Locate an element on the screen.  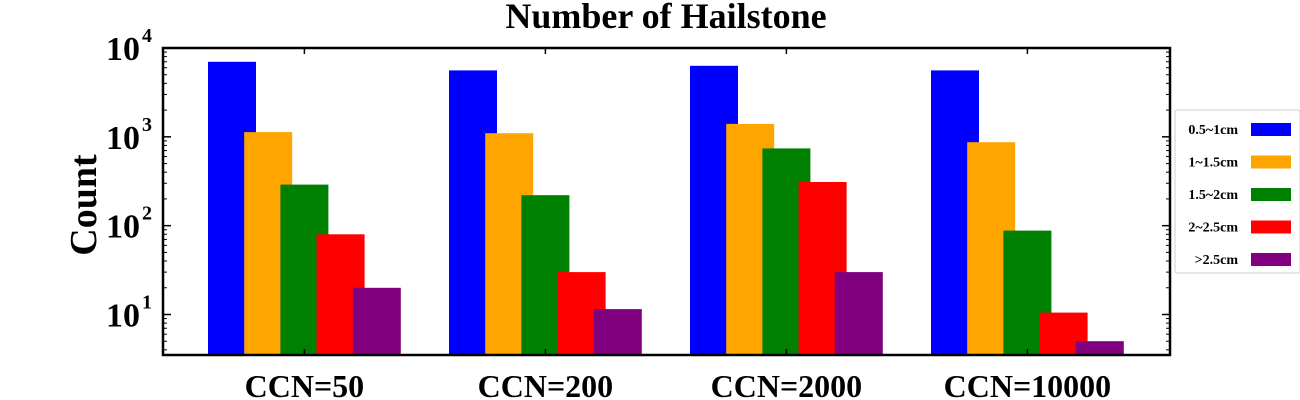
y-tick-exponent: 2 is located at coordinates (147, 214).